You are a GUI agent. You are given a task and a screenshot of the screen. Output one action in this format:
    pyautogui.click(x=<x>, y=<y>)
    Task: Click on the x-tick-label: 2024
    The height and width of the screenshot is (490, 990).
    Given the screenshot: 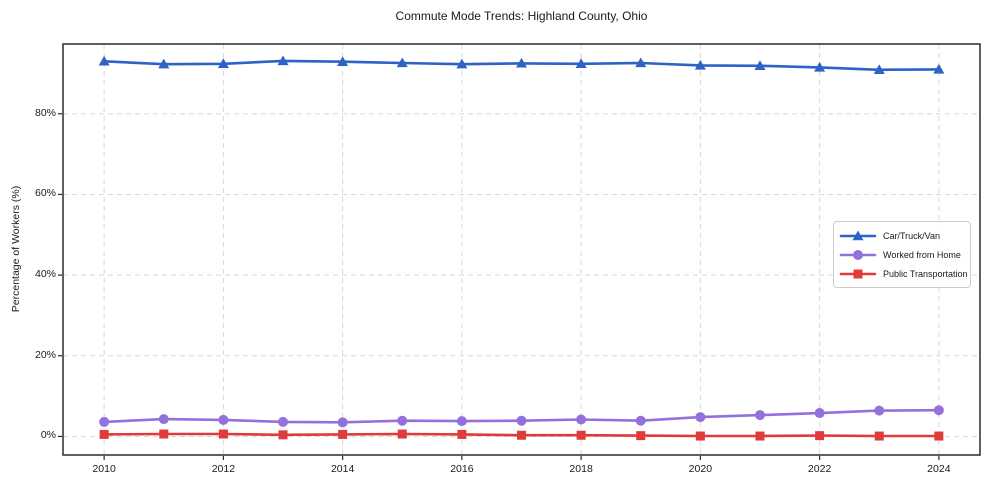 What is the action you would take?
    pyautogui.click(x=939, y=469)
    